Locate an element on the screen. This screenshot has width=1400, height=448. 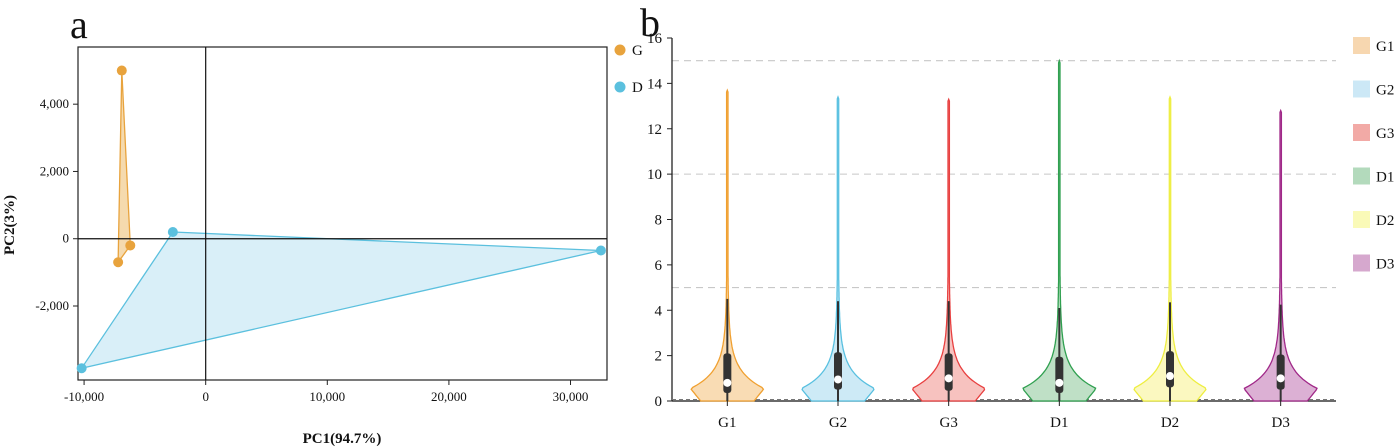
legend-swatch-D3 is located at coordinates (1361, 263).